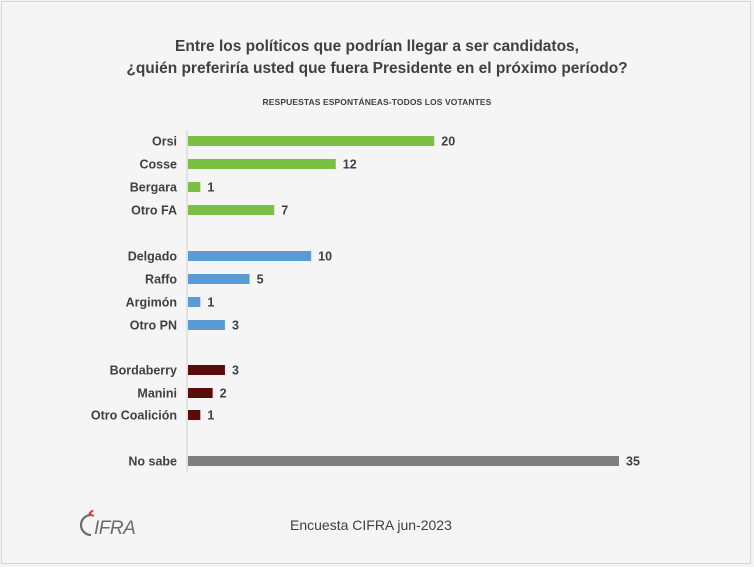 Image resolution: width=754 pixels, height=567 pixels. Describe the element at coordinates (158, 165) in the screenshot. I see `category-label: Cosse` at that location.